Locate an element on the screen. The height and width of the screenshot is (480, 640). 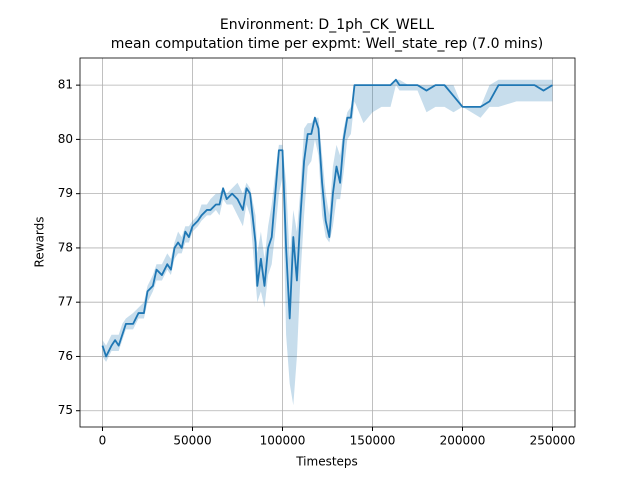
y-tick-label: 76 is located at coordinates (65, 356).